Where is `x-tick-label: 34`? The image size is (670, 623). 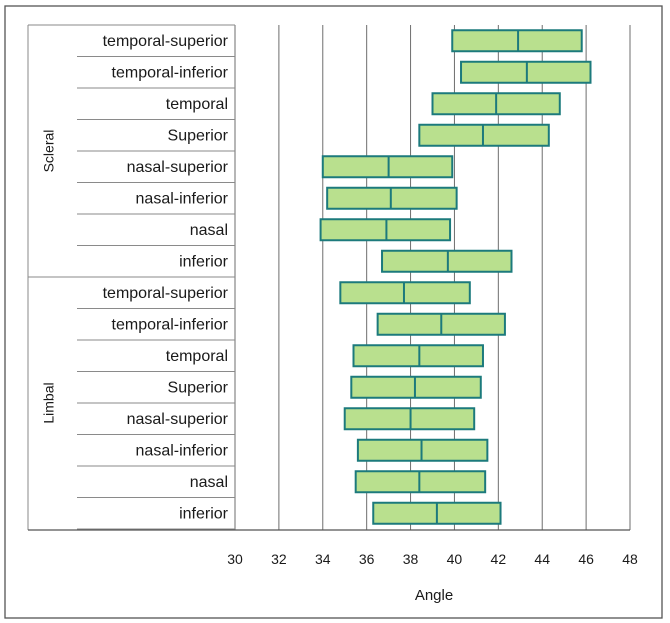
x-tick-label: 34 is located at coordinates (323, 559).